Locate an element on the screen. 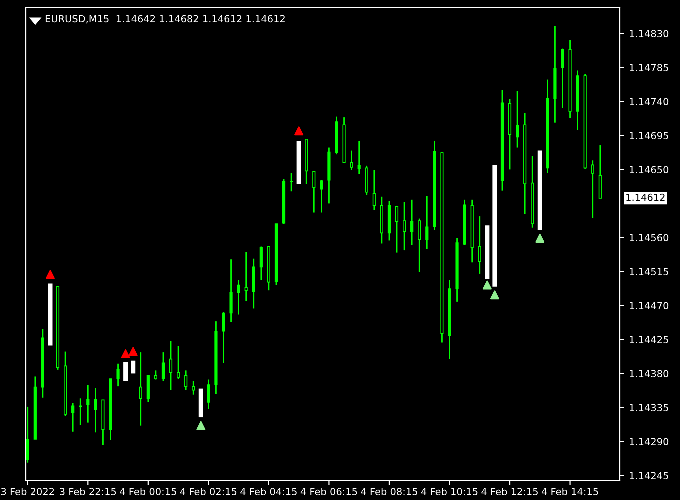  y-tick-label: 1.14245 is located at coordinates (649, 476).